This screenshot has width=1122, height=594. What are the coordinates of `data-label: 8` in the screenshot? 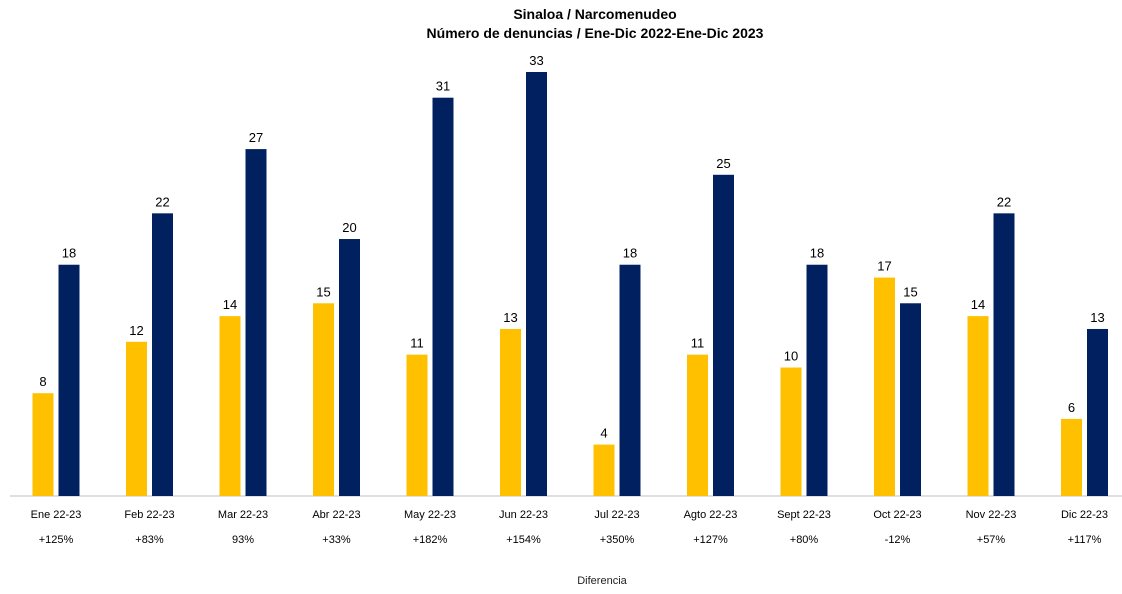 It's located at (42, 381).